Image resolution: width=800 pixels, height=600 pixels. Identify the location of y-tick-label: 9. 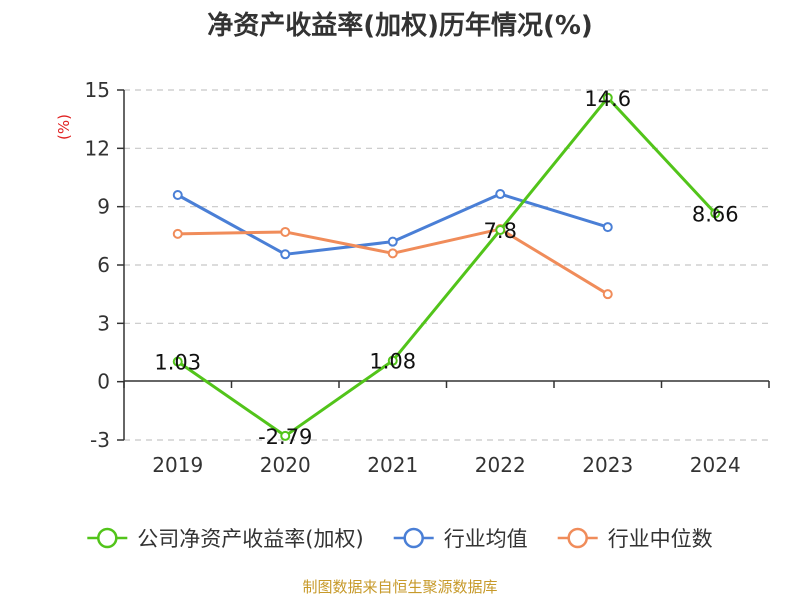
(103, 207).